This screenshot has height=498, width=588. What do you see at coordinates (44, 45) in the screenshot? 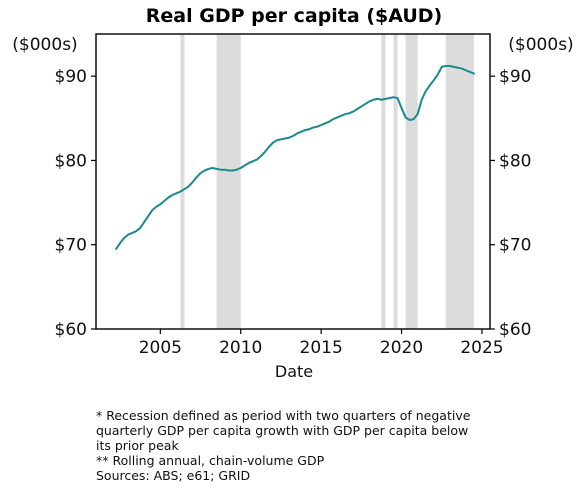
I see `y-axis-label-left: ($000s)` at bounding box center [44, 45].